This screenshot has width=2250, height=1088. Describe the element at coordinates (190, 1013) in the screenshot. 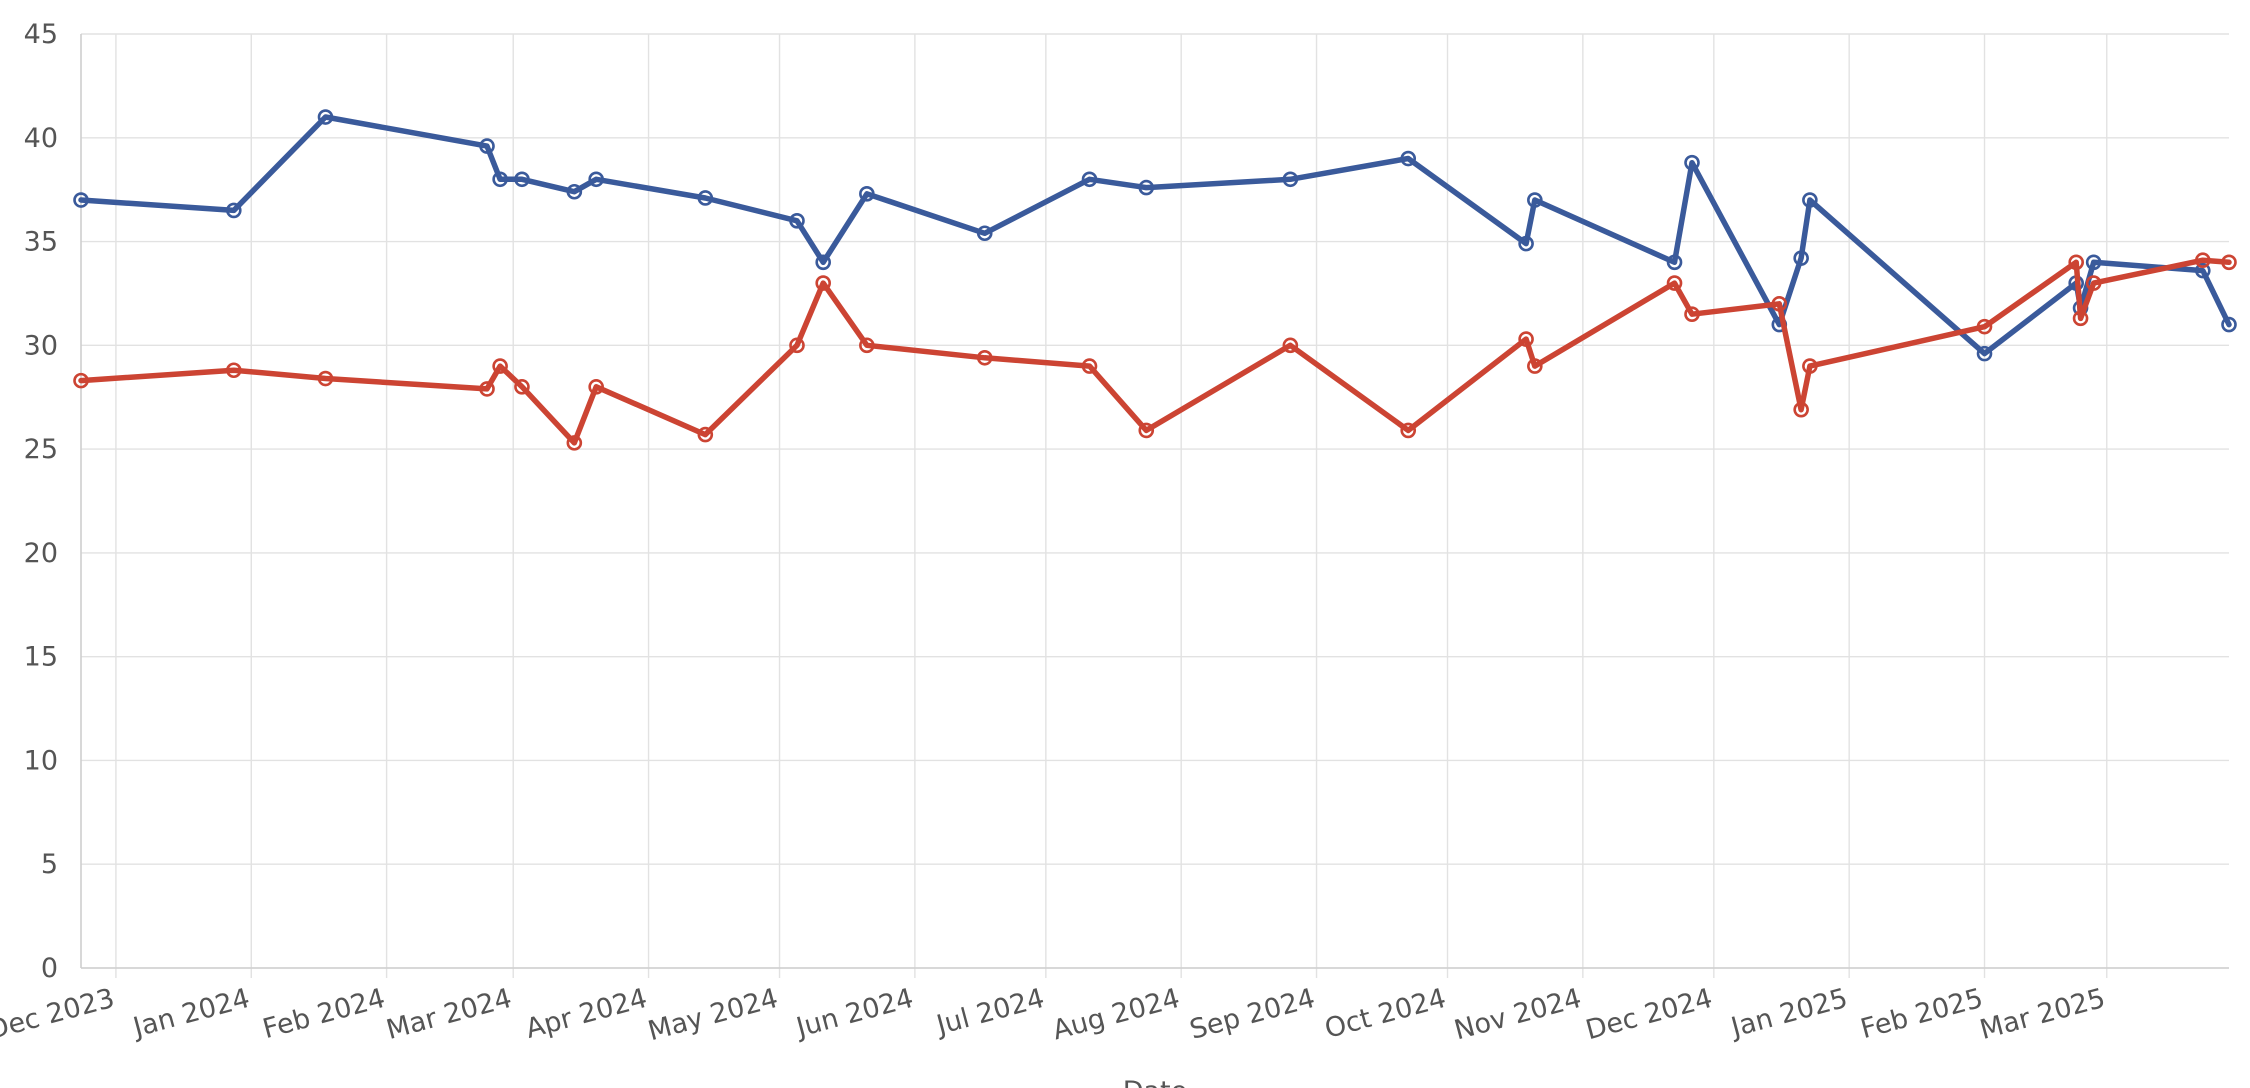

I see `x-tick-label: Jan 2024` at that location.